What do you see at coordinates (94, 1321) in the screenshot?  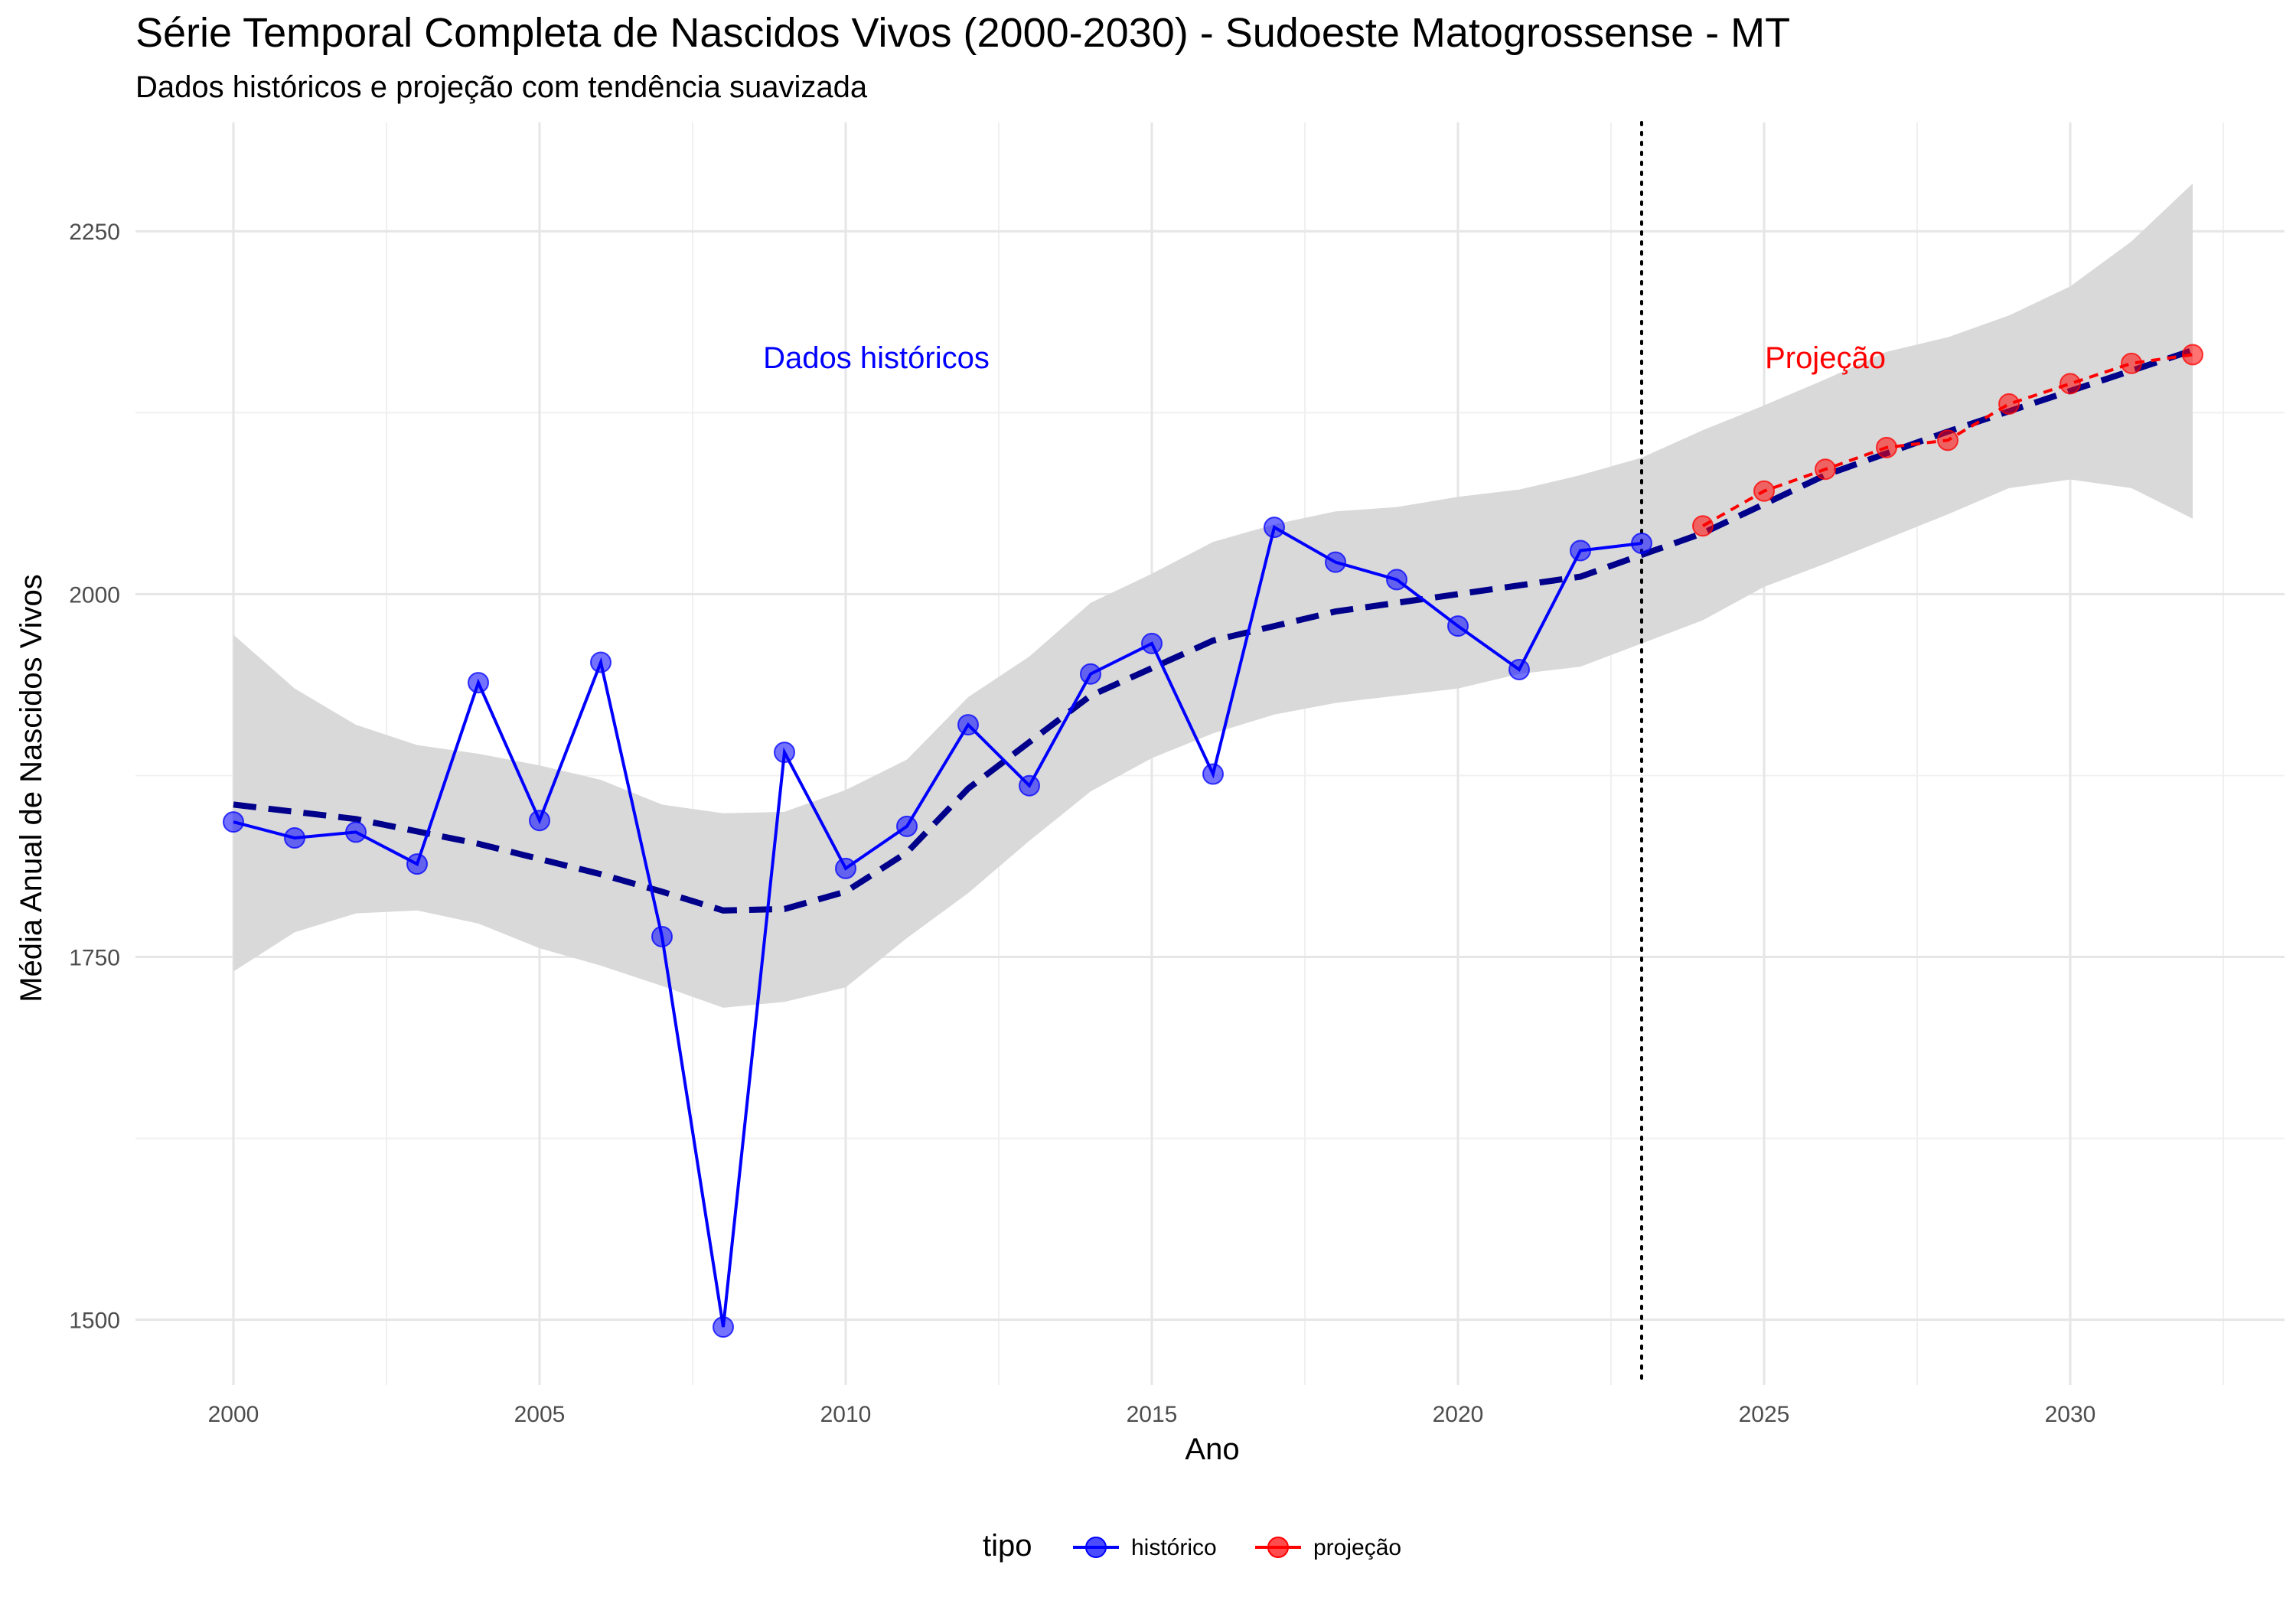 I see `y-tick-label: 1500` at bounding box center [94, 1321].